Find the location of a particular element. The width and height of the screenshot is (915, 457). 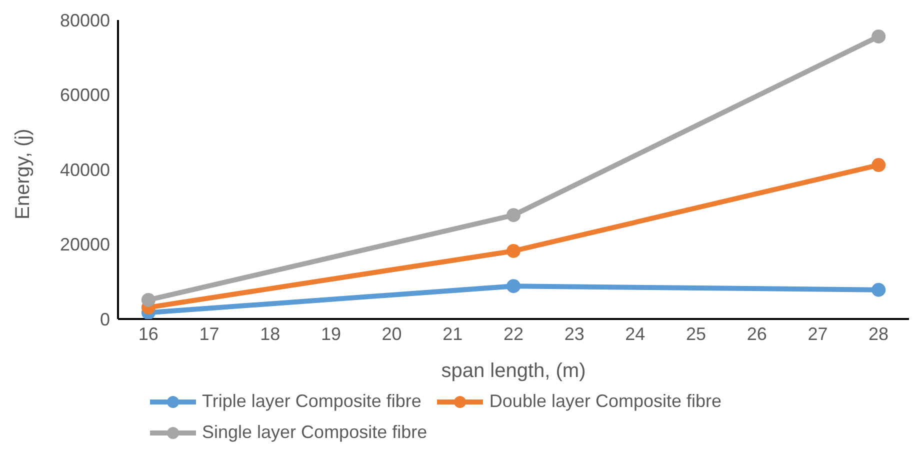

x-tick-label: 18 is located at coordinates (270, 334).